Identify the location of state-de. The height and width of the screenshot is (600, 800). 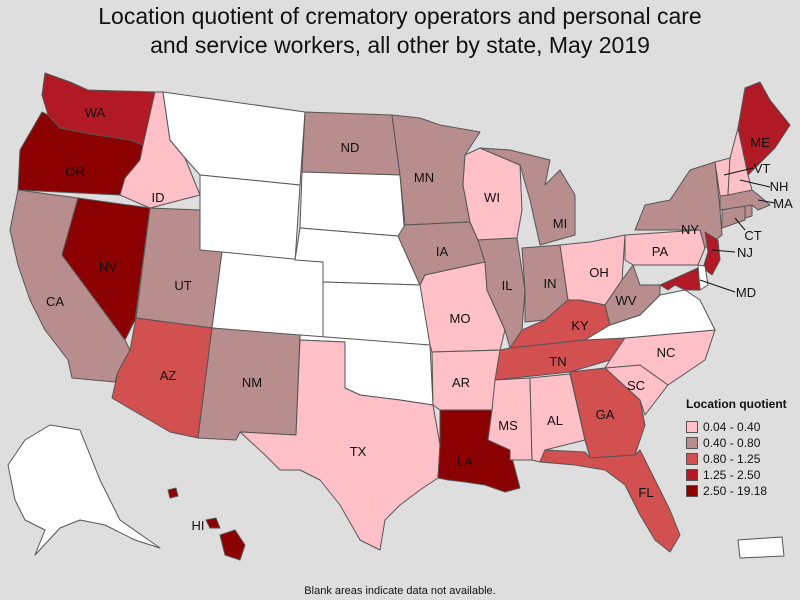
(703, 277).